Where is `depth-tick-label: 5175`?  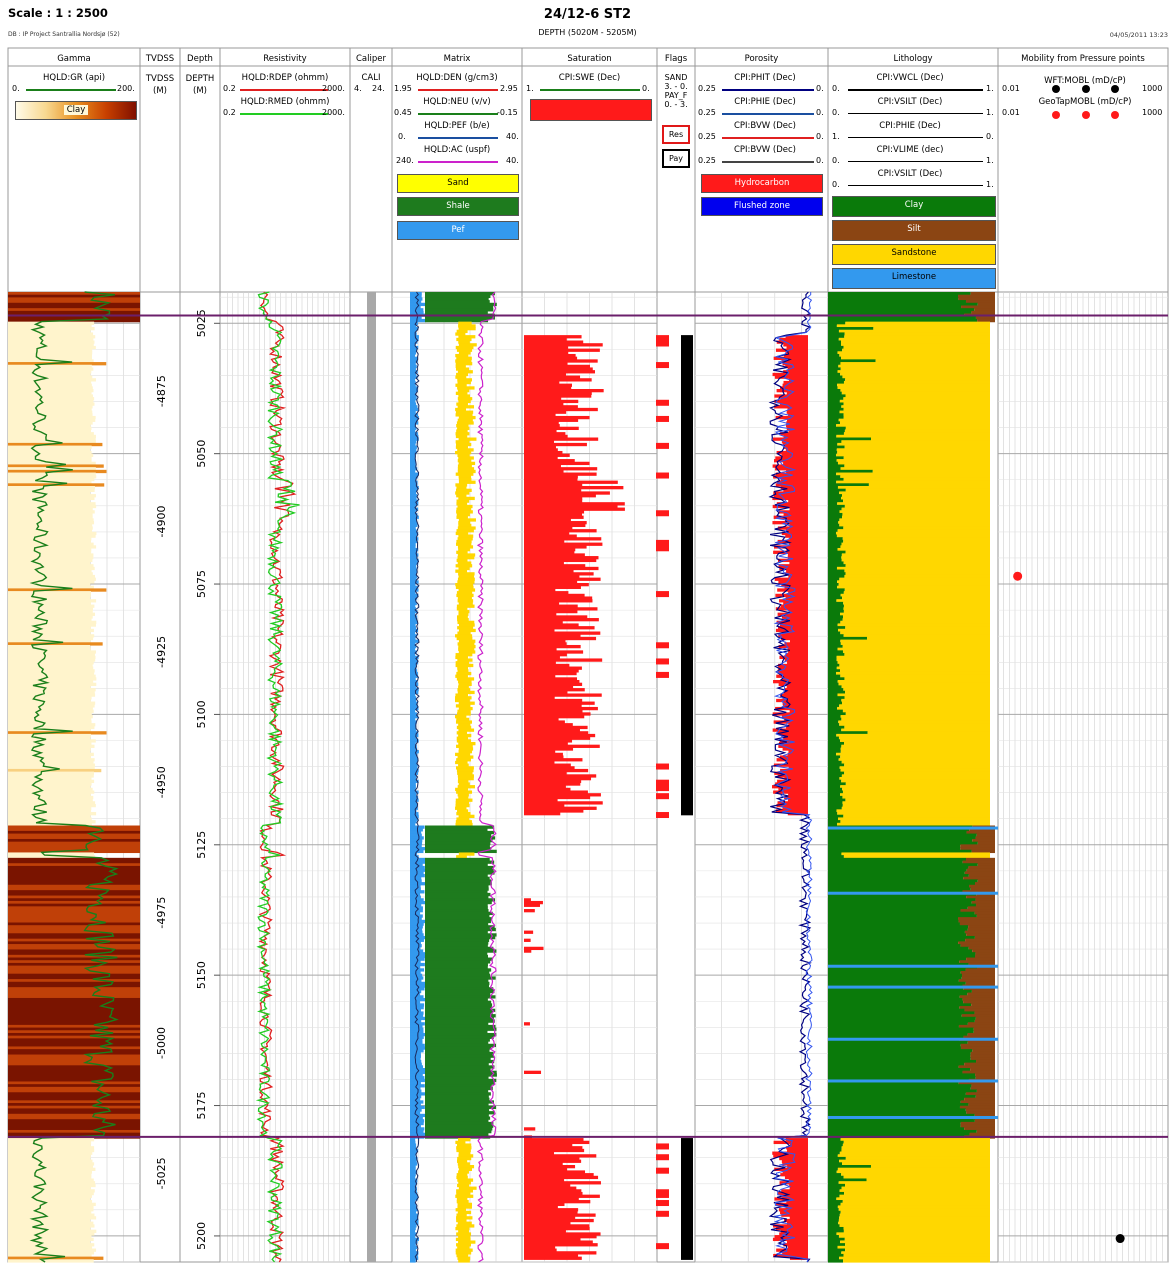 depth-tick-label: 5175 is located at coordinates (201, 1106).